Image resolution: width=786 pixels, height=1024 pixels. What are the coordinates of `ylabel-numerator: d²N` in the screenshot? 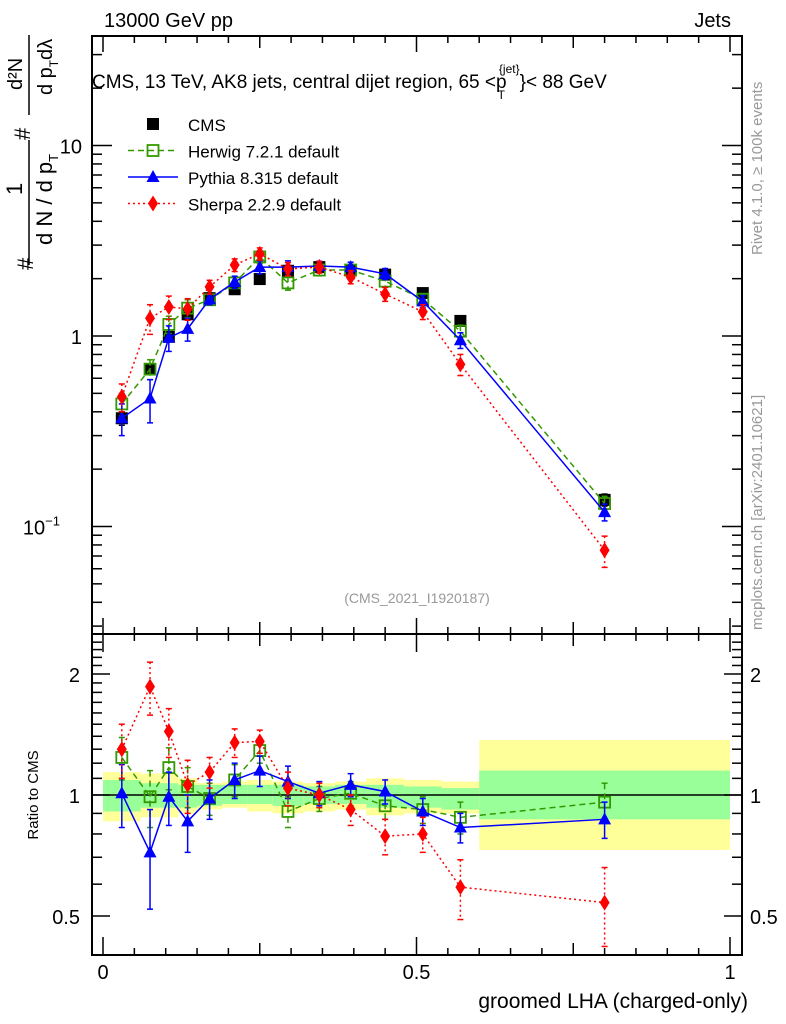 It's located at (16, 74).